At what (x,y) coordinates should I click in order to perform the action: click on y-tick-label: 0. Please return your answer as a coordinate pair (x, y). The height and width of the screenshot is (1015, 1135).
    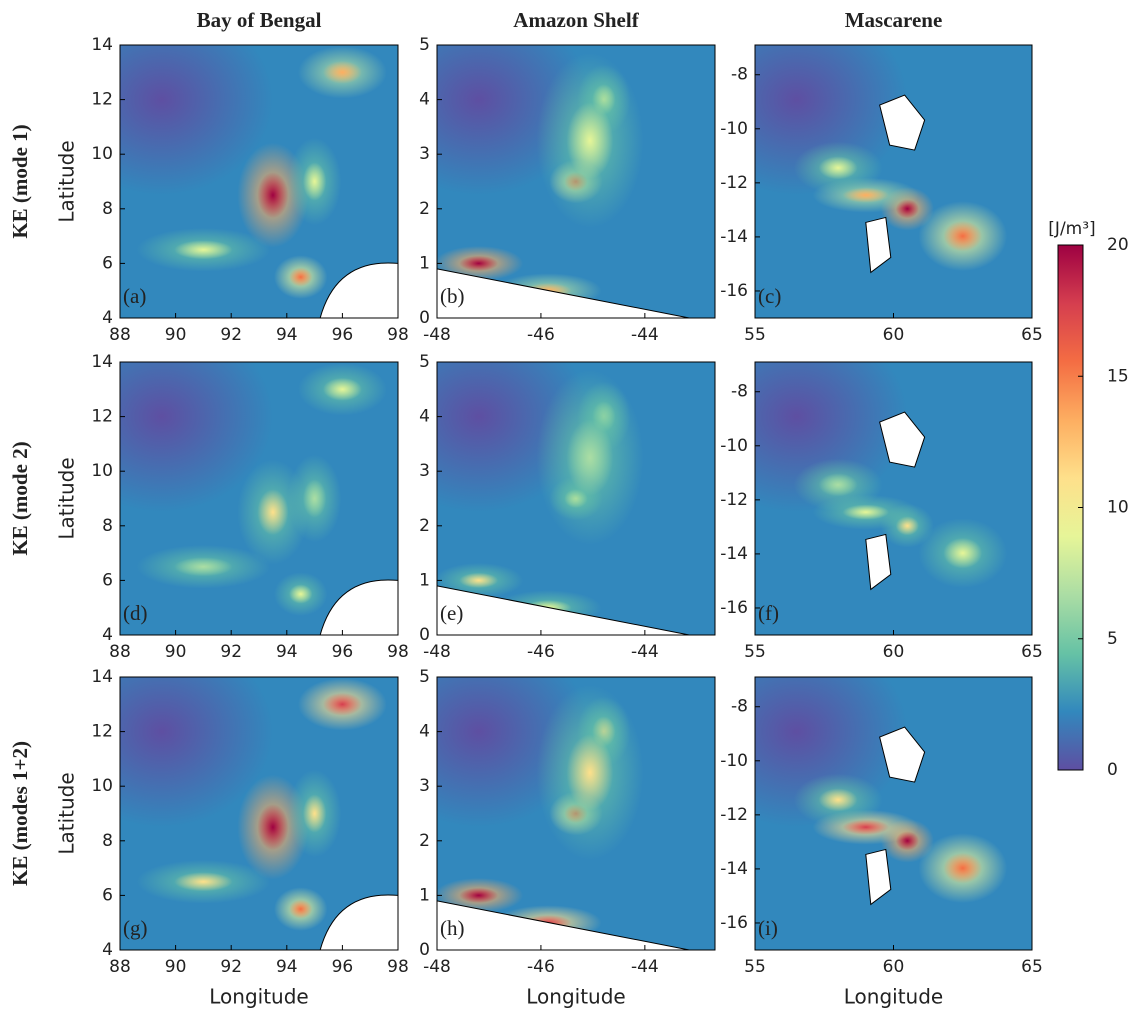
    Looking at the image, I should click on (424, 318).